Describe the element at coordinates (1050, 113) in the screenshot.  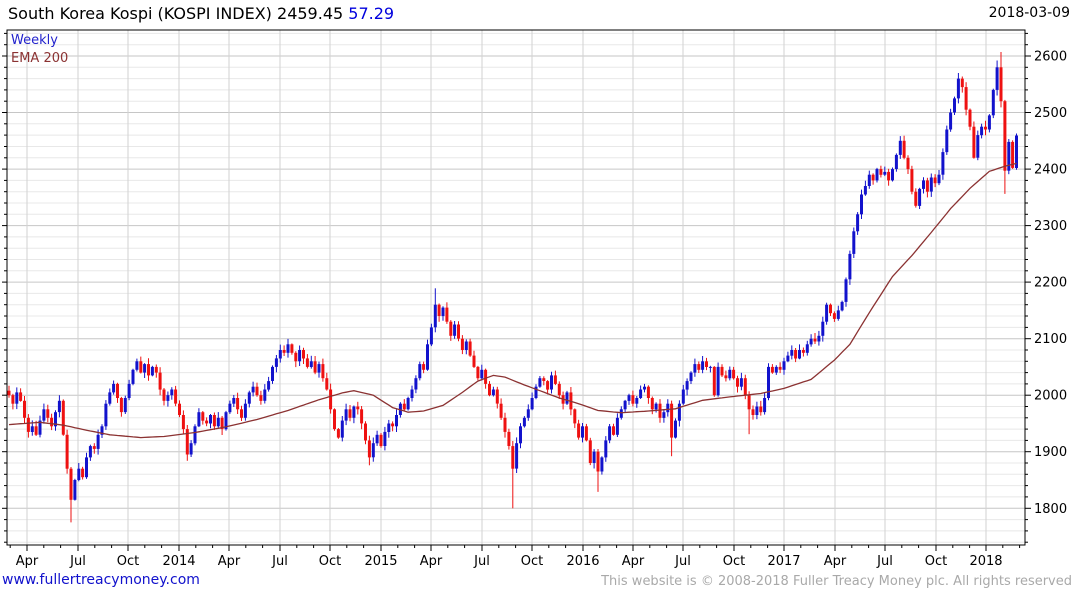
I see `svg-text: 2500` at that location.